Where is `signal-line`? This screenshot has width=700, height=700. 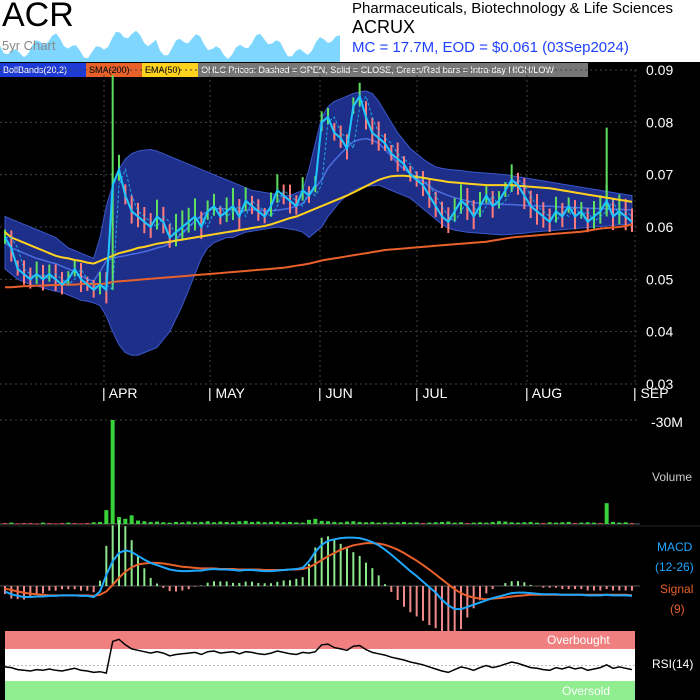 signal-line is located at coordinates (318, 571).